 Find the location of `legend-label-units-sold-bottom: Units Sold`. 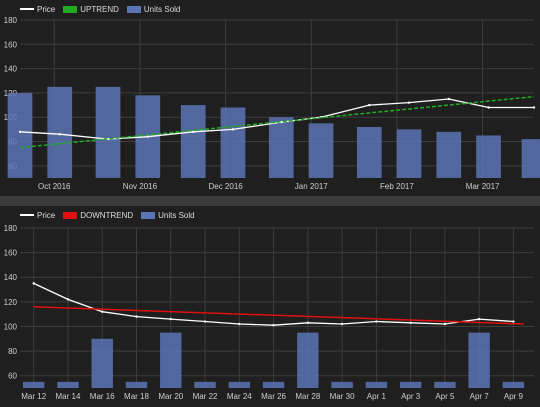

legend-label-units-sold-bottom: Units Sold is located at coordinates (176, 215).